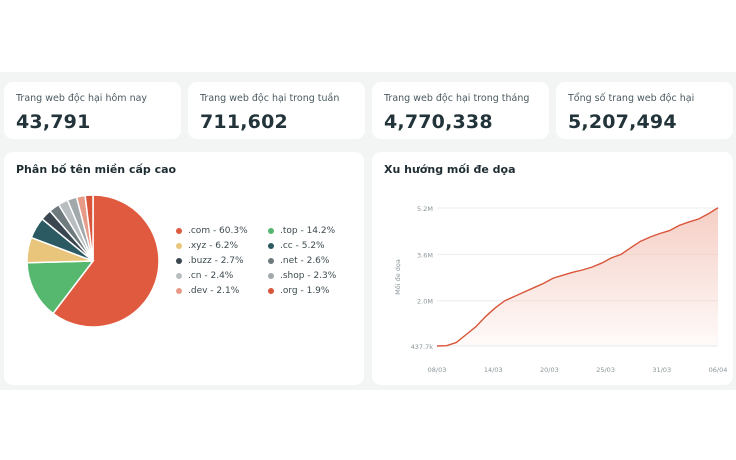 The image size is (736, 460). Describe the element at coordinates (179, 276) in the screenshot. I see `legend-dot-cn` at that location.